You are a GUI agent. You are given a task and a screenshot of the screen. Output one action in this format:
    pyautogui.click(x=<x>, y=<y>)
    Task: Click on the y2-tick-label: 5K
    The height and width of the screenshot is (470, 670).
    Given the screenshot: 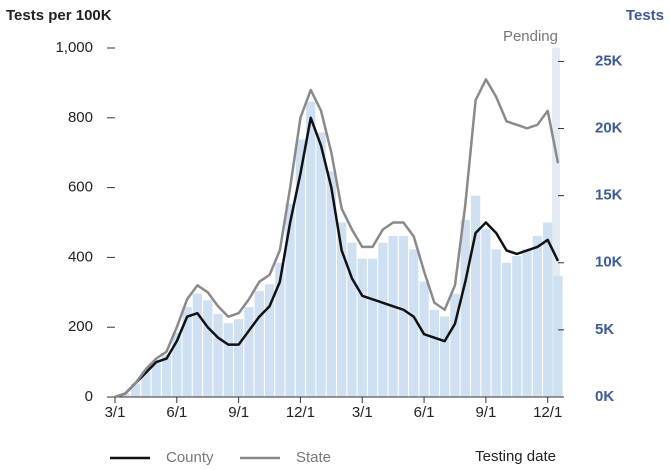 What is the action you would take?
    pyautogui.click(x=604, y=329)
    